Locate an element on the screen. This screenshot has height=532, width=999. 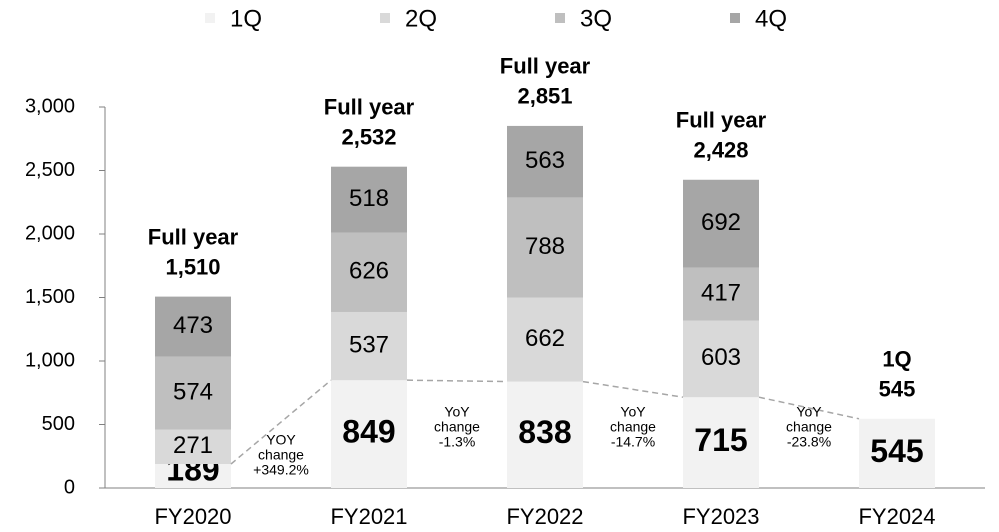
legend-label: 3Q is located at coordinates (596, 18).